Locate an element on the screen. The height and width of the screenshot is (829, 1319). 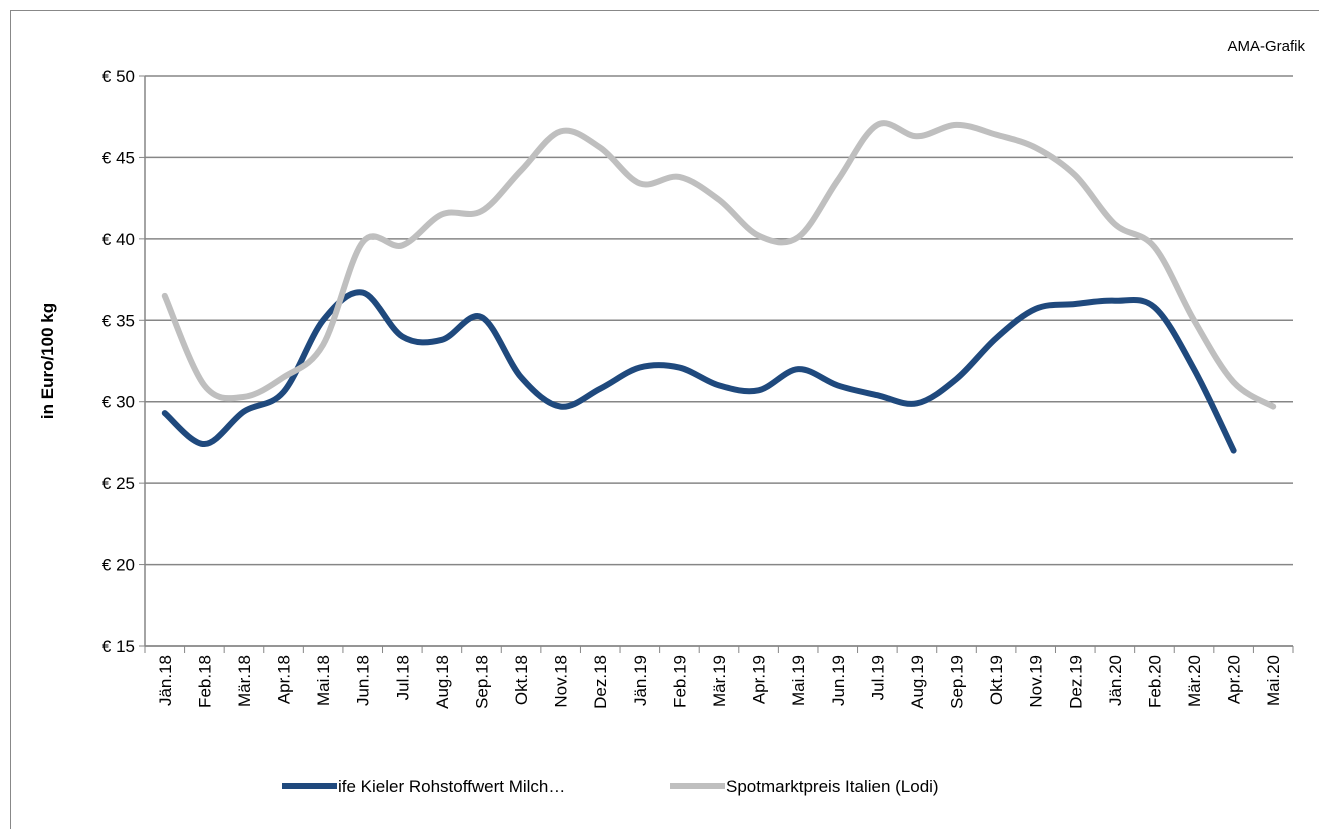
y-tick-label: € 15 is located at coordinates (118, 646).